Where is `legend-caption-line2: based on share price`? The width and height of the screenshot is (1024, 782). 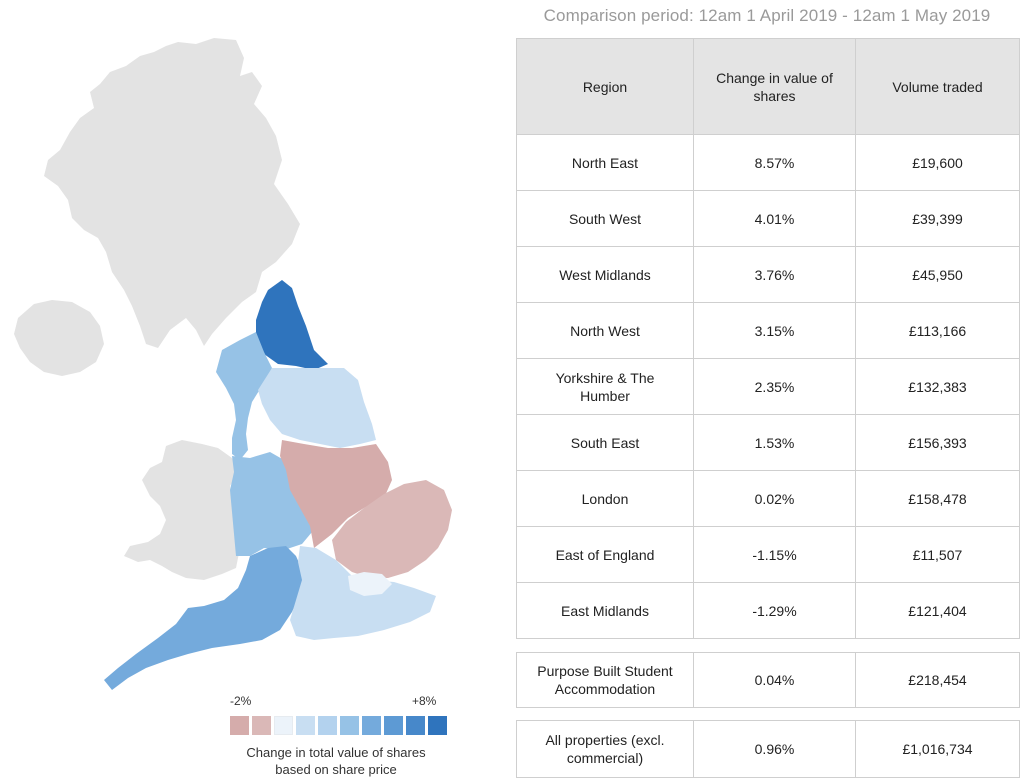
legend-caption-line2: based on share price is located at coordinates (336, 769).